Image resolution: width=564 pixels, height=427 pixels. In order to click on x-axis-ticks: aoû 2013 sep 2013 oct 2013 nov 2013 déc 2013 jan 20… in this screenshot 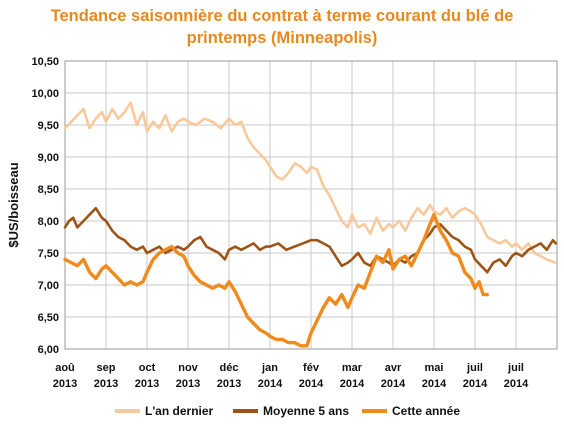, I will do `click(291, 376)`.